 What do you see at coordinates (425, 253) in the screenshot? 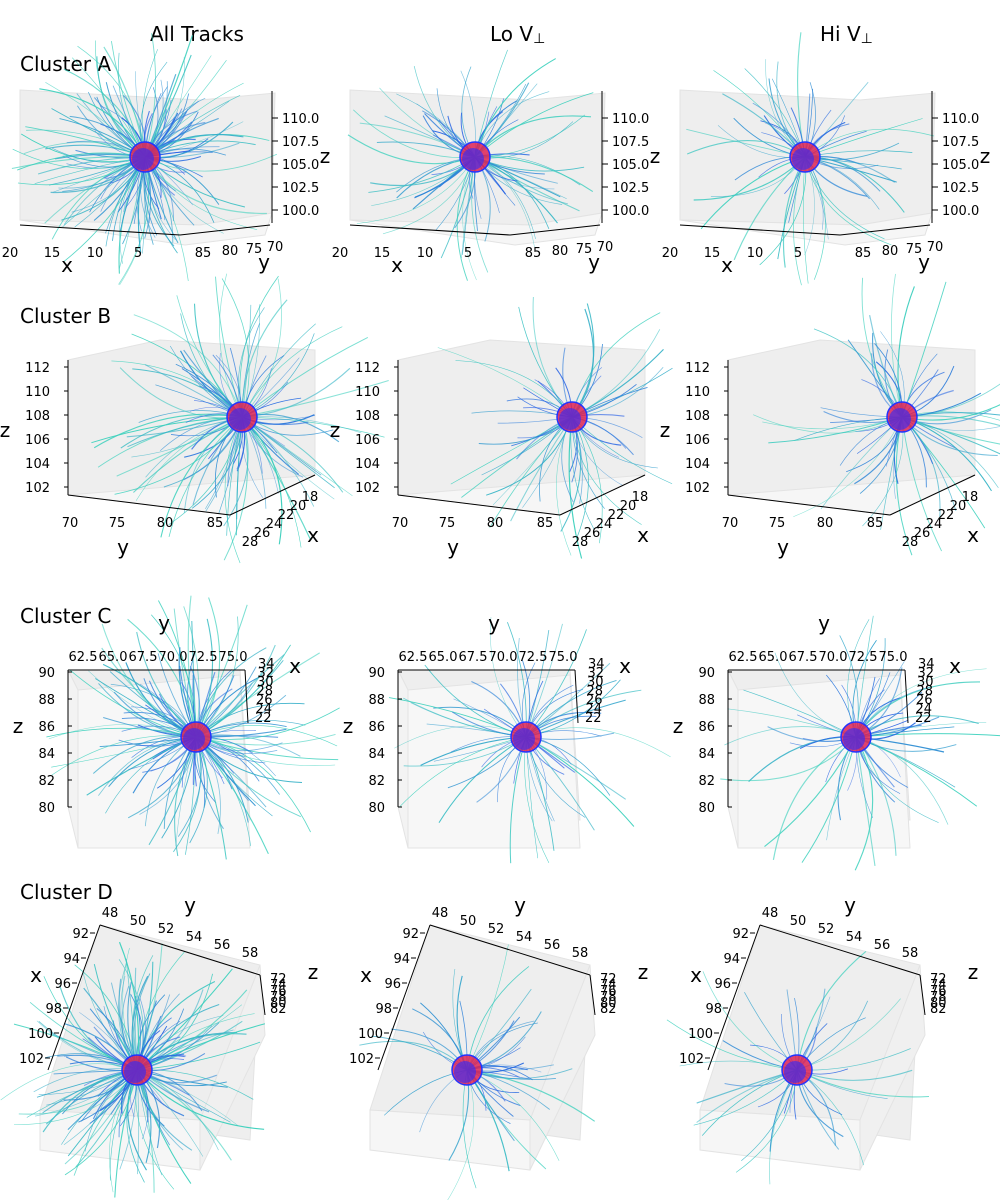
I see `x-tick-label: 10` at bounding box center [425, 253].